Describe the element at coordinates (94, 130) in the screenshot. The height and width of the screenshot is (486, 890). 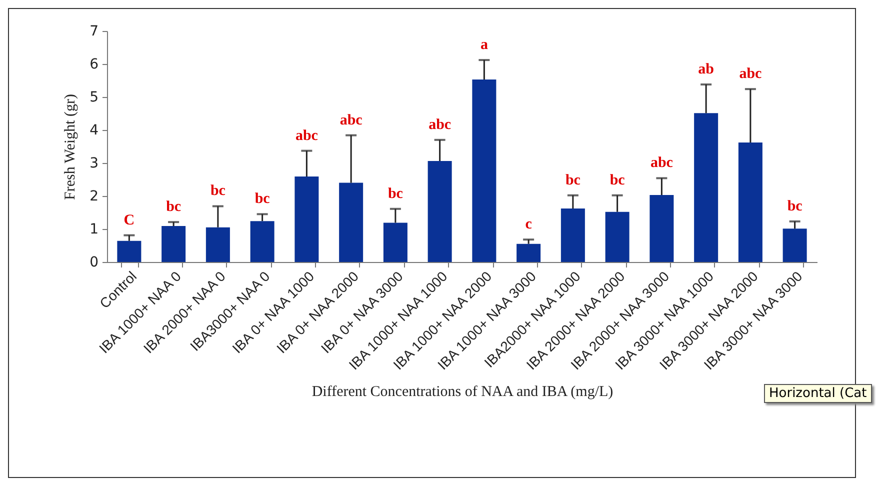
I see `y-tick-label: 4` at that location.